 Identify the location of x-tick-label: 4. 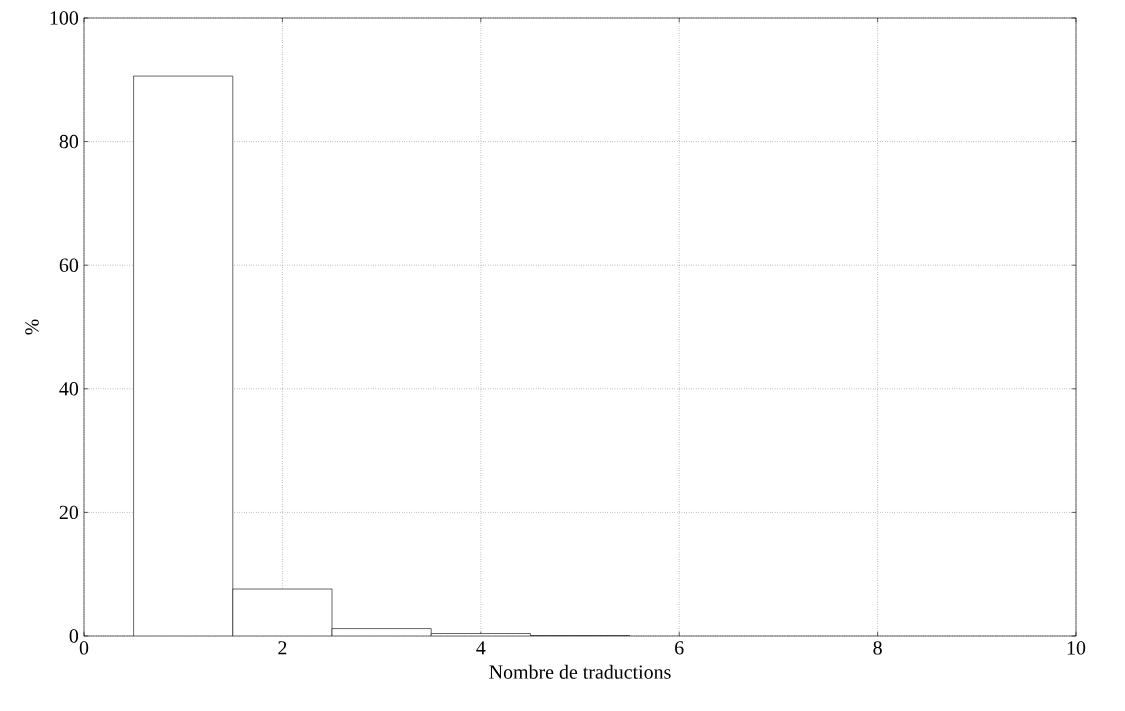
(481, 648).